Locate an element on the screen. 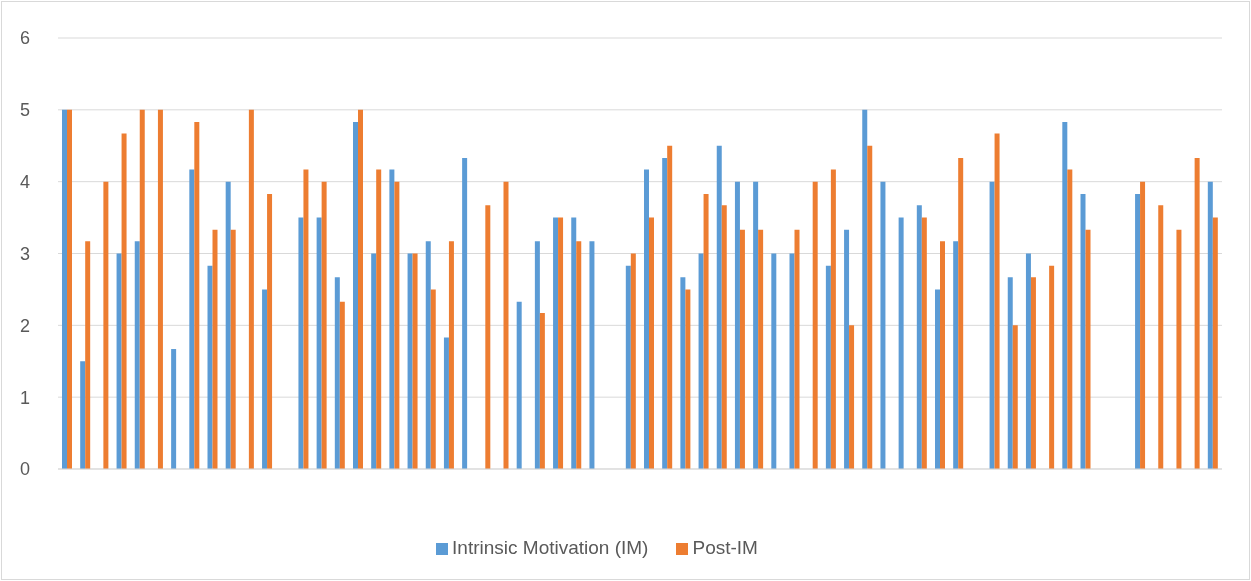 This screenshot has height=581, width=1251. y-tick-label: 4 is located at coordinates (24, 182).